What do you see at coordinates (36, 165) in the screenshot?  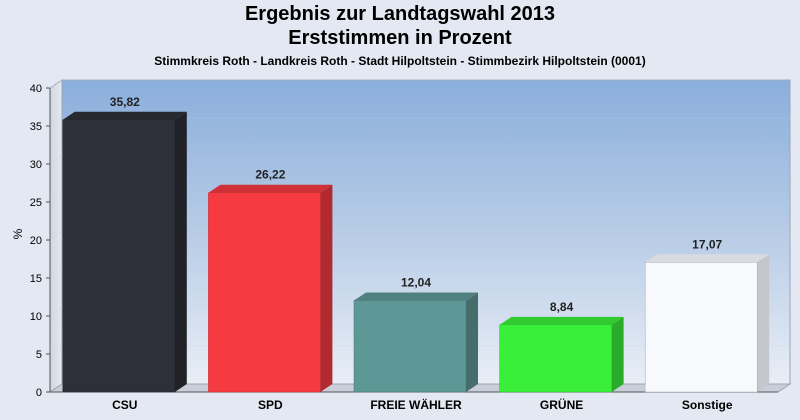 I see `y-tick-label: 30` at bounding box center [36, 165].